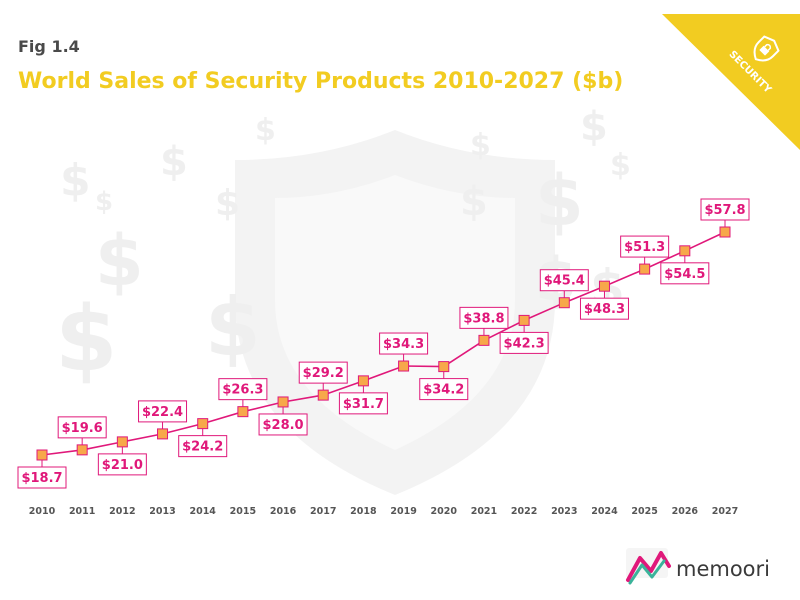 Image resolution: width=800 pixels, height=600 pixels. What do you see at coordinates (723, 569) in the screenshot?
I see `brand-name: memoori` at bounding box center [723, 569].